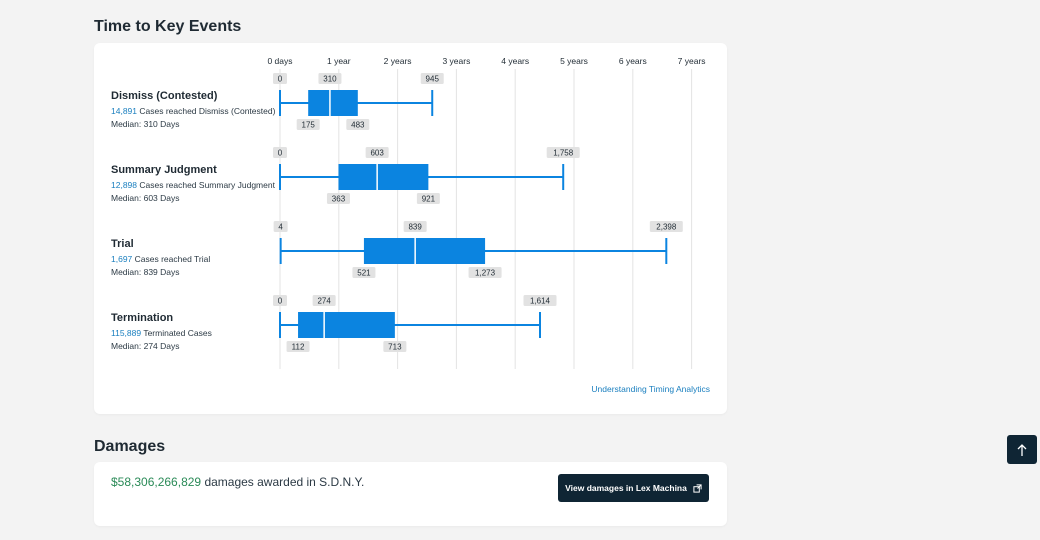 The height and width of the screenshot is (540, 1040). What do you see at coordinates (142, 318) in the screenshot?
I see `event-name: Termination` at bounding box center [142, 318].